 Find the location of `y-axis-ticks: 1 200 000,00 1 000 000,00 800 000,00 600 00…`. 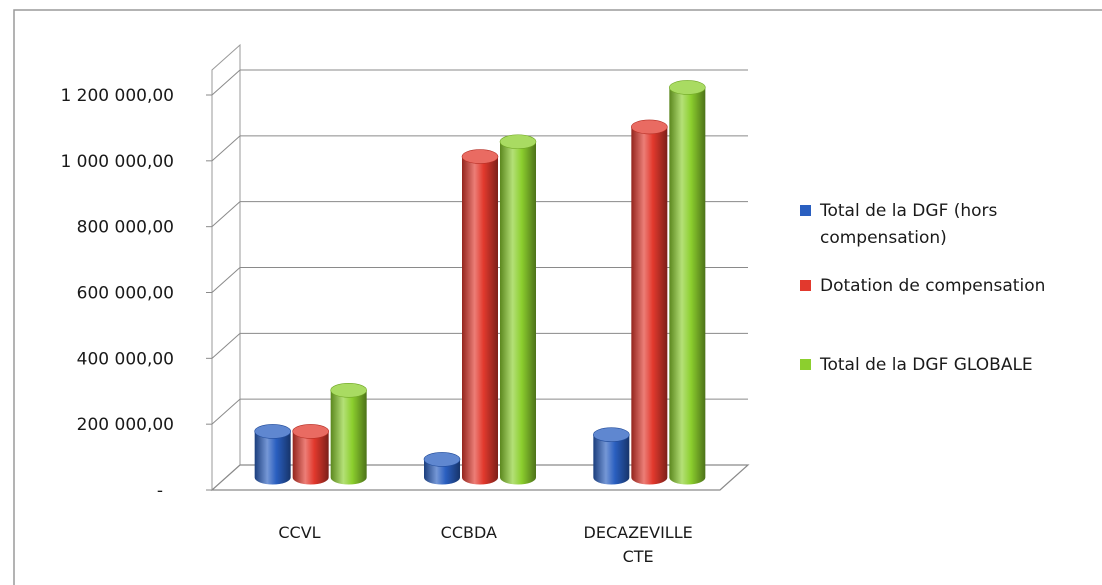

y-axis-ticks: 1 200 000,00 1 000 000,00 800 000,00 600 00… is located at coordinates (136, 293).